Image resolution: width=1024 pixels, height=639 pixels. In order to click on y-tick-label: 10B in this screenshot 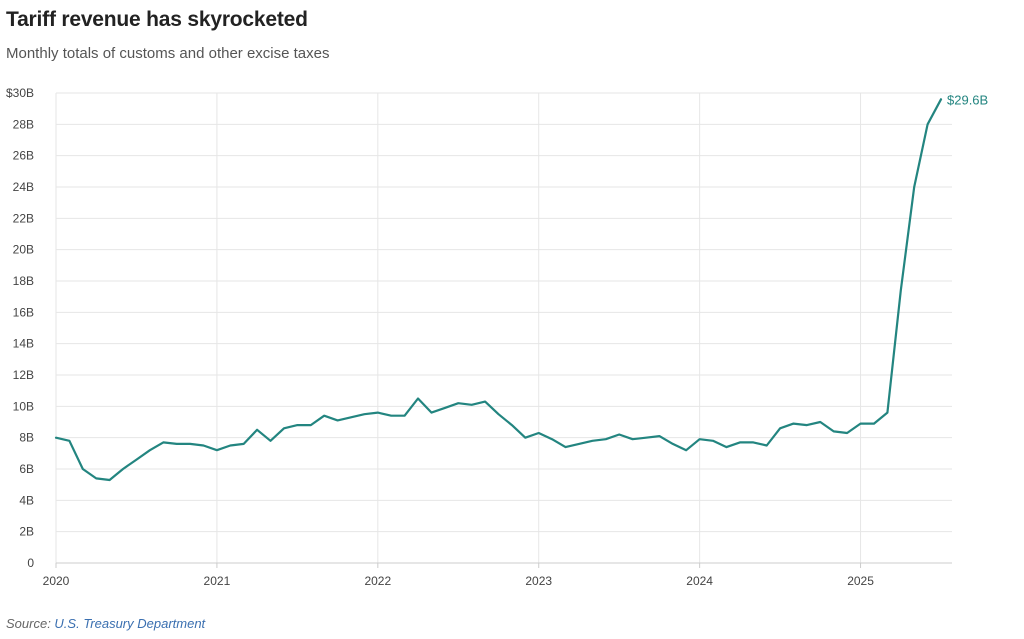, I will do `click(23, 406)`.